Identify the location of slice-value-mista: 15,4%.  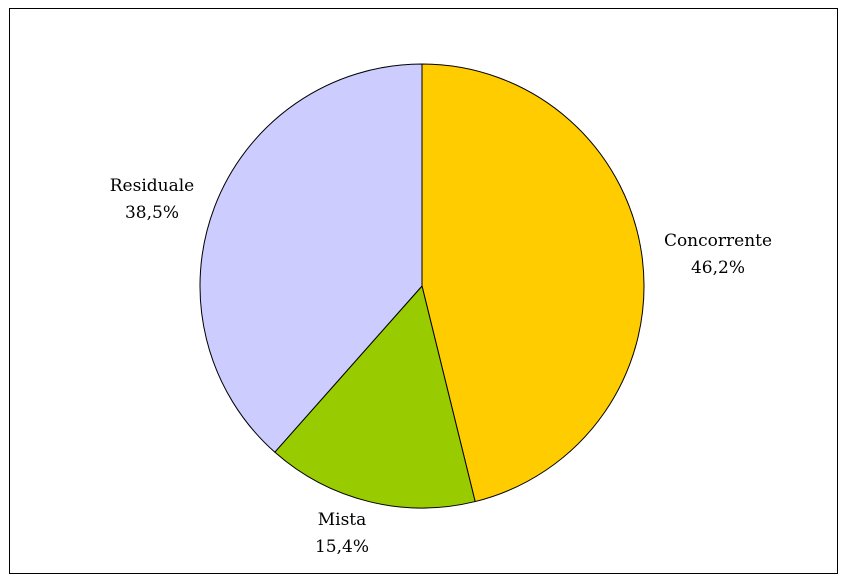
(342, 547).